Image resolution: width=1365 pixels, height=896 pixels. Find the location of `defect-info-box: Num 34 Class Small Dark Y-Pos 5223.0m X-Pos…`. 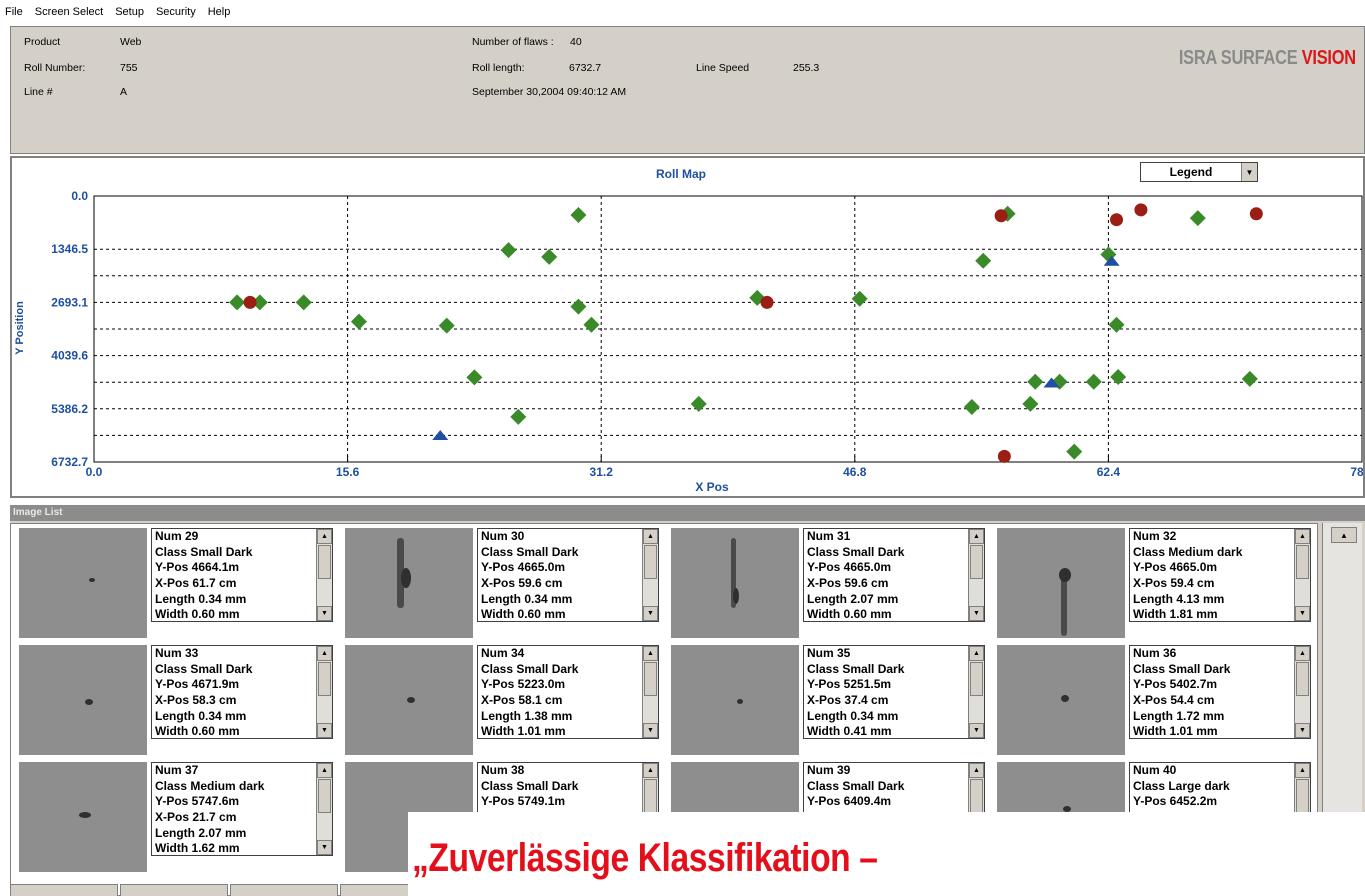

defect-info-box: Num 34 Class Small Dark Y-Pos 5223.0m X-Pos… is located at coordinates (568, 692).